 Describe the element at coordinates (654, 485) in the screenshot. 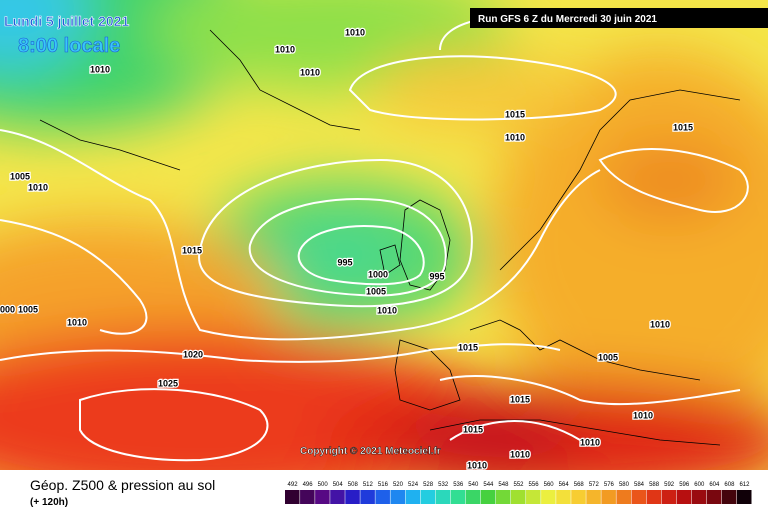

I see `colorbar-tick-label: 588` at that location.